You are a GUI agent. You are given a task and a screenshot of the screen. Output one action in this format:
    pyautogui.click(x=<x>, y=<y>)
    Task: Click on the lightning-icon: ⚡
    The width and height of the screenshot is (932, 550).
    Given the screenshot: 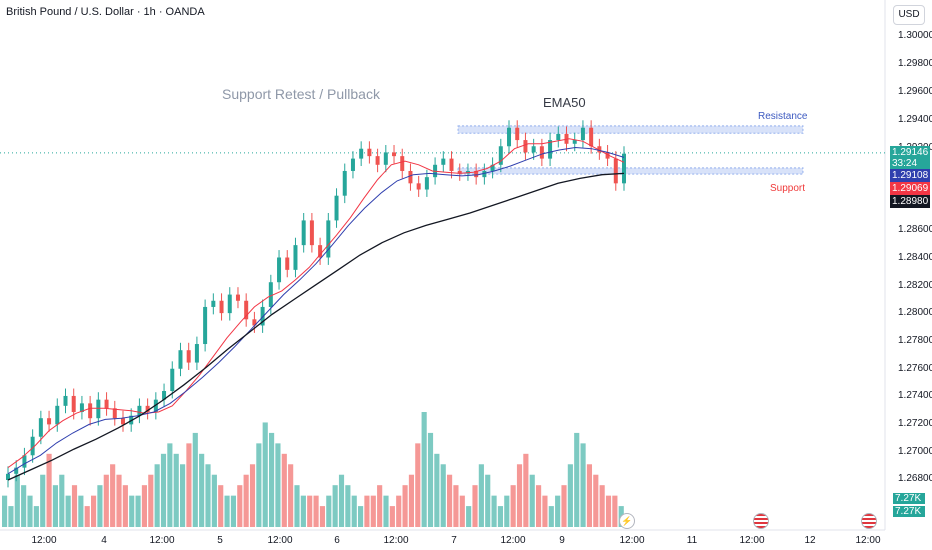 What is the action you would take?
    pyautogui.click(x=627, y=521)
    